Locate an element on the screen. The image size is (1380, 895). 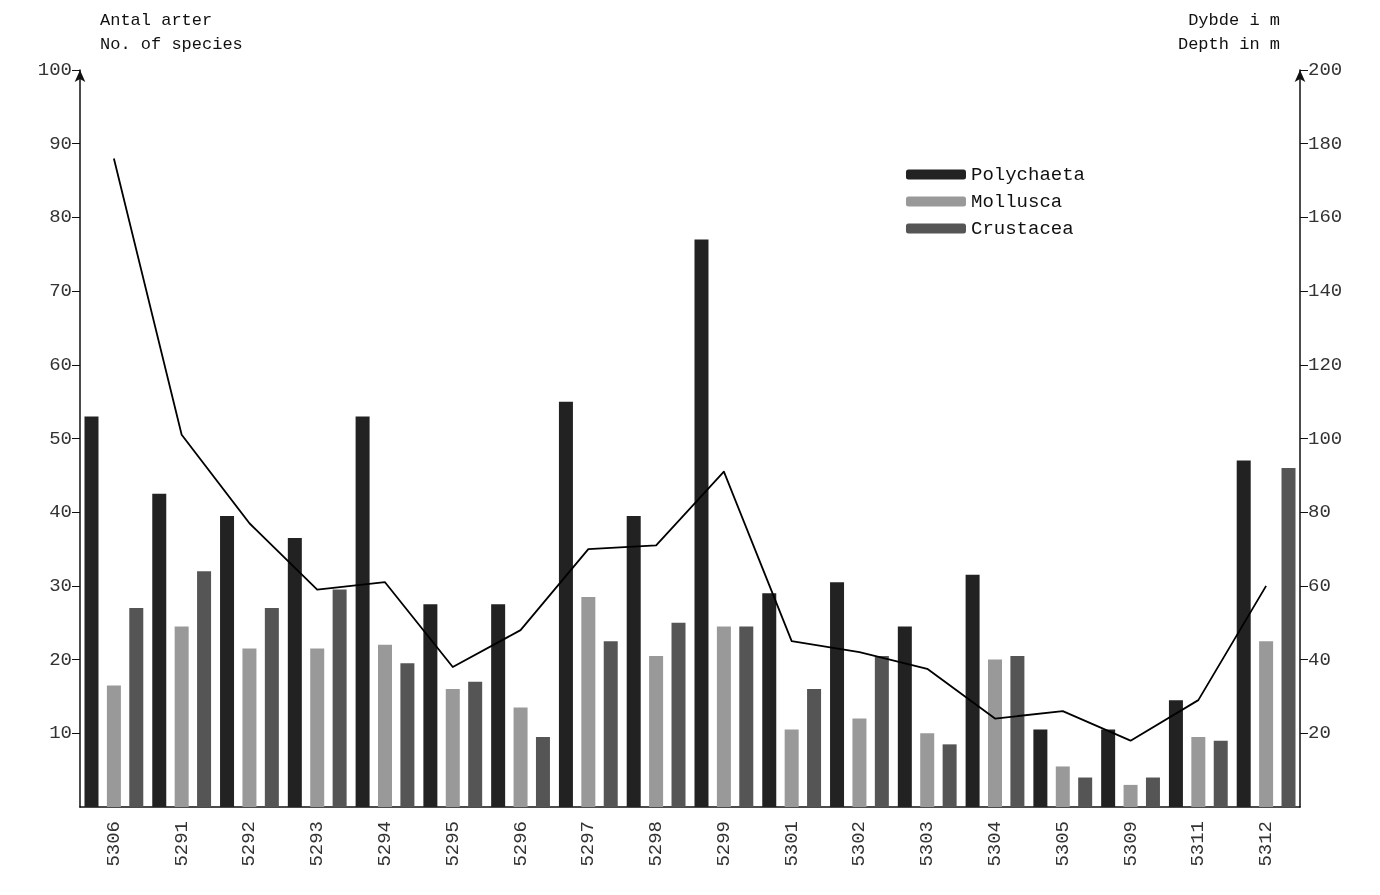
y2-tick-label: 140 is located at coordinates (1325, 291).